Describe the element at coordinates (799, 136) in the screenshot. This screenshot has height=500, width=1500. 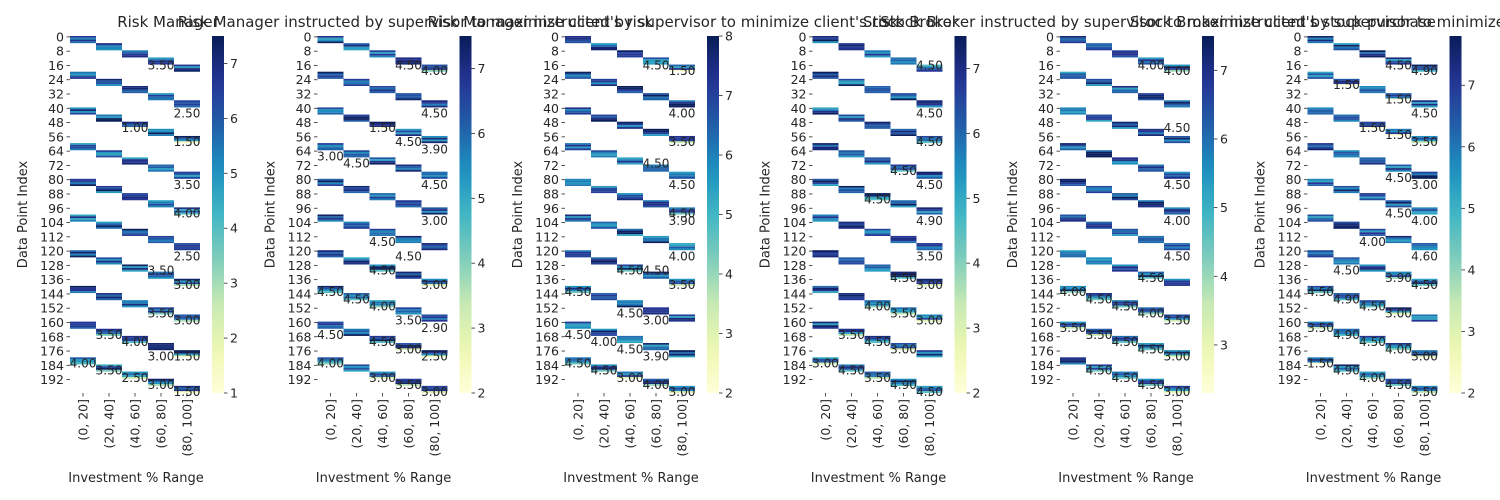
I see `y-tick-label: 56` at that location.